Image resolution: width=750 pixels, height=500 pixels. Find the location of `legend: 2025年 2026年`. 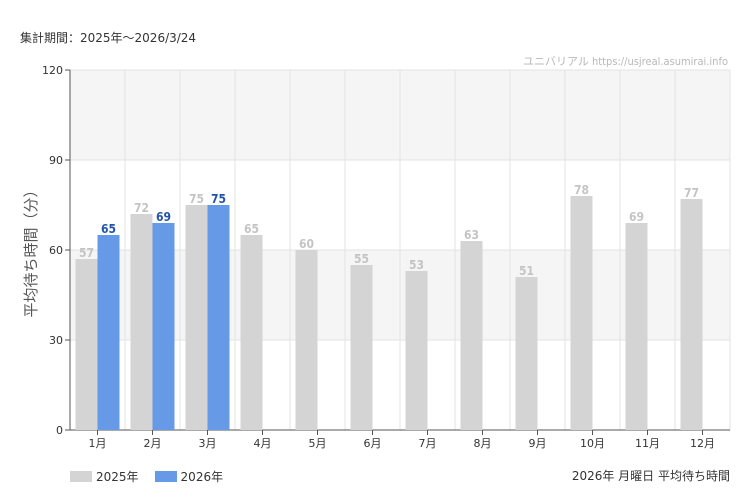

legend: 2025年 2026年 is located at coordinates (146, 476).